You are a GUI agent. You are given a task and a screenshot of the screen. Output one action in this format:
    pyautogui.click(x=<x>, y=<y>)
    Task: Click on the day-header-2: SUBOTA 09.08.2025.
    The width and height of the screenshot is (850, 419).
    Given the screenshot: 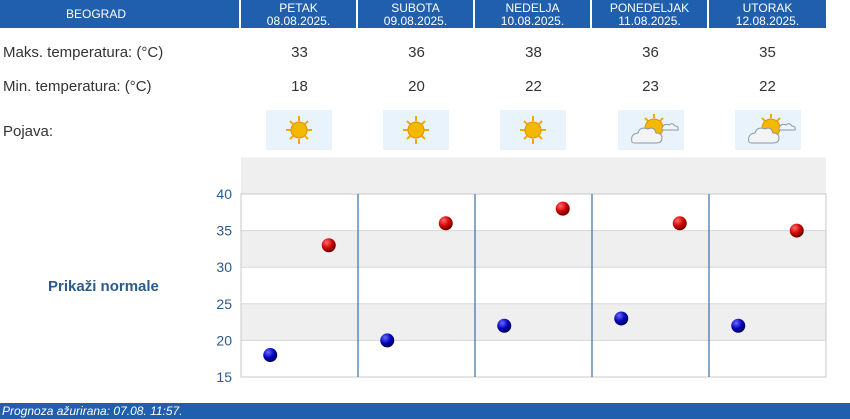 What is the action you would take?
    pyautogui.click(x=415, y=14)
    